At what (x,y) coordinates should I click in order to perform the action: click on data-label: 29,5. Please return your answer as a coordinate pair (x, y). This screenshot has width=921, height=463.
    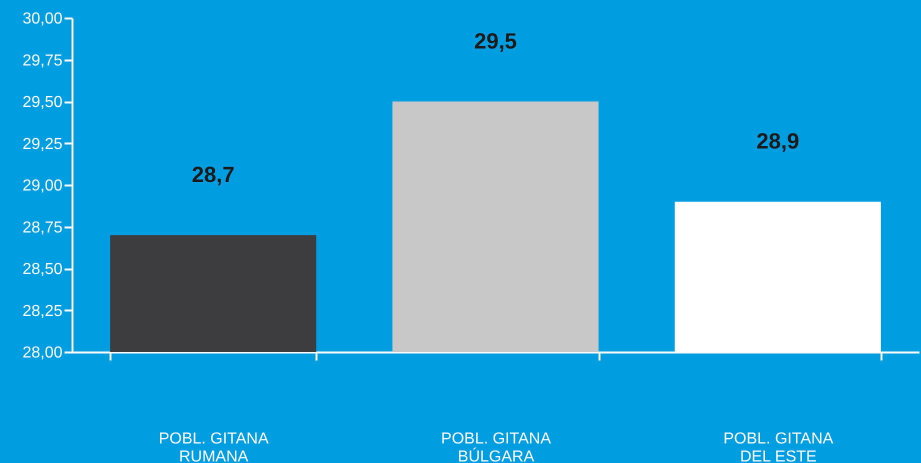
    Looking at the image, I should click on (495, 41).